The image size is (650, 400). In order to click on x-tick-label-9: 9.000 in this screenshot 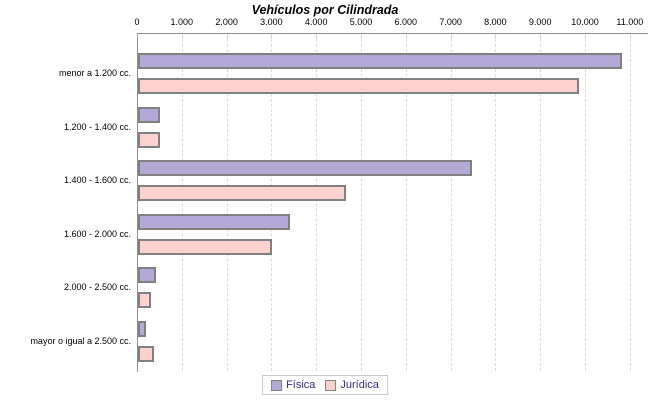, I will do `click(540, 22)`.